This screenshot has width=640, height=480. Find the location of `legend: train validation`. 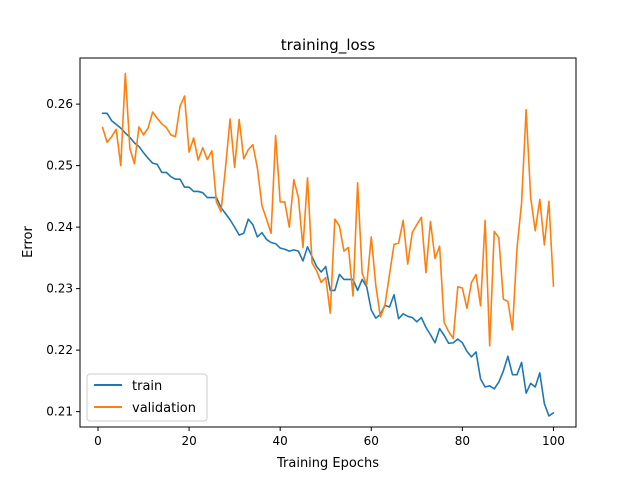

legend: train validation is located at coordinates (147, 397).